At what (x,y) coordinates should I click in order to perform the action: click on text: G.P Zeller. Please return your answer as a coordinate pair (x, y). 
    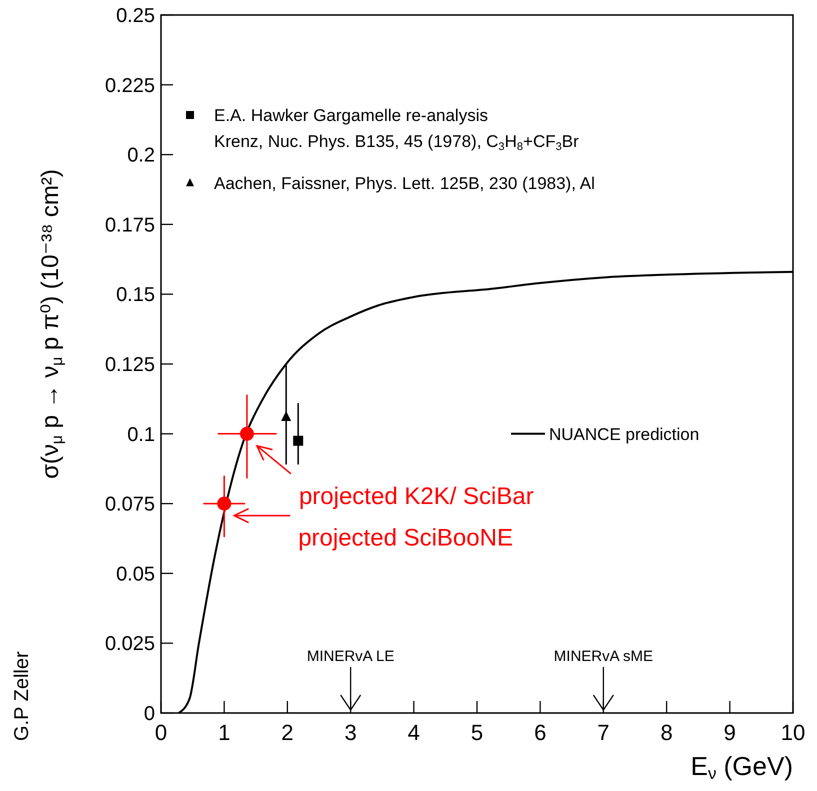
    Looking at the image, I should click on (22, 696).